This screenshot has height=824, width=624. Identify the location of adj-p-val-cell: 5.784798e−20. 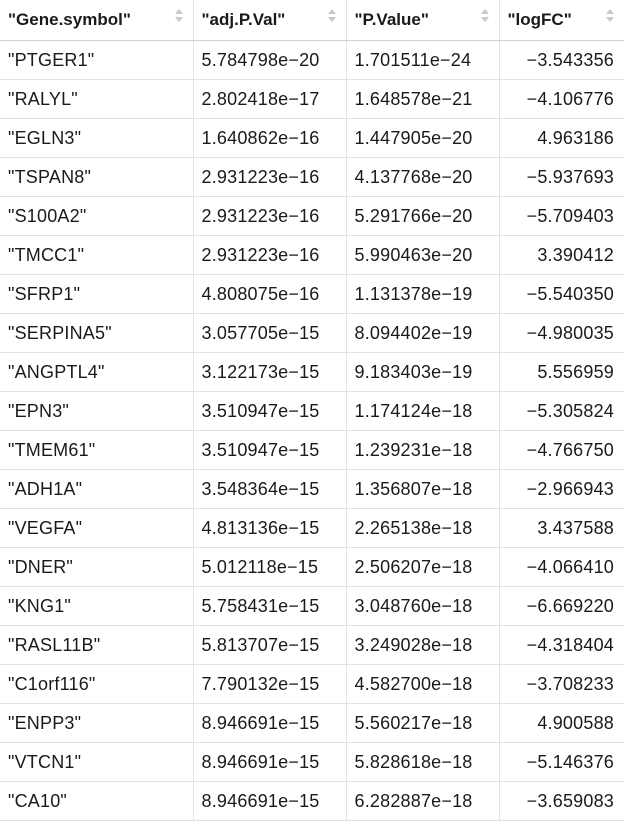
(270, 60).